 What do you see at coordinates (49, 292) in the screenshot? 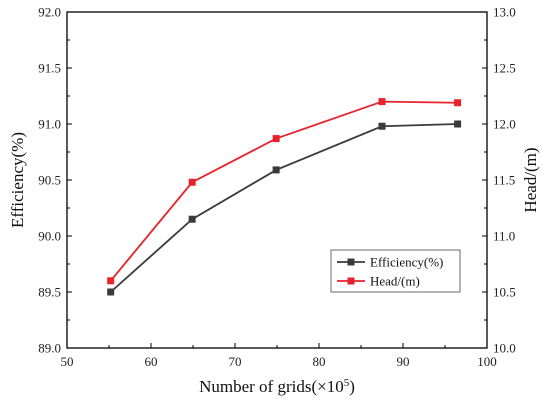
I see `y-left-tick-label: 89.5` at bounding box center [49, 292].